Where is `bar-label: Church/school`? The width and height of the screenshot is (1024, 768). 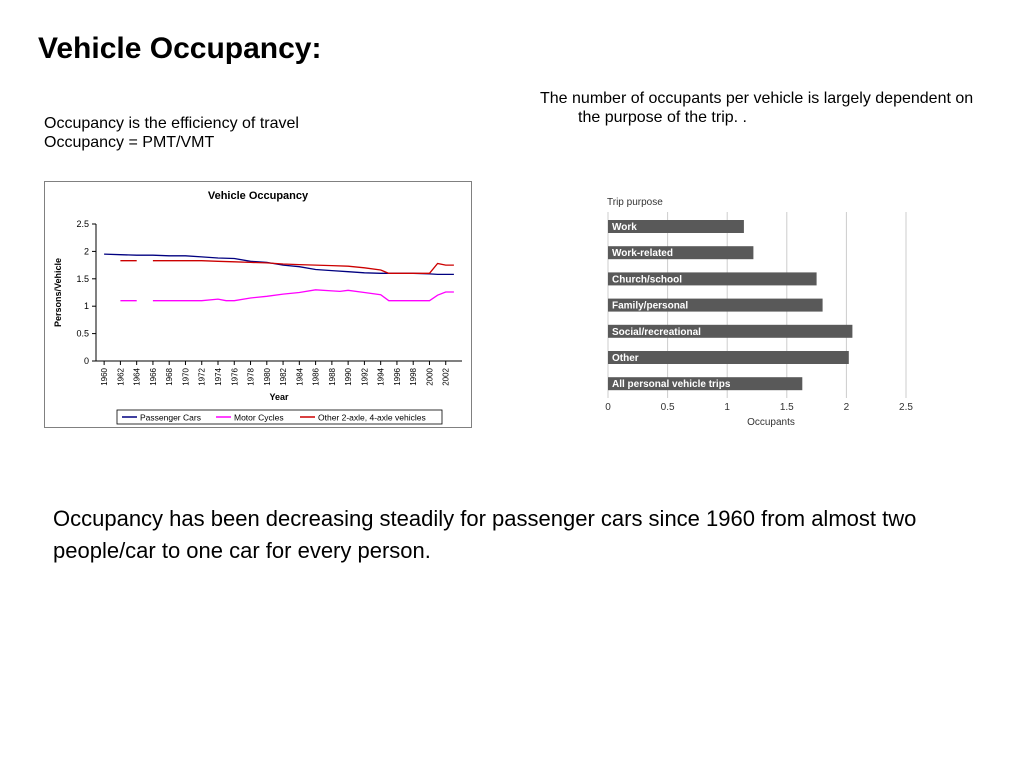 bar-label: Church/school is located at coordinates (647, 279).